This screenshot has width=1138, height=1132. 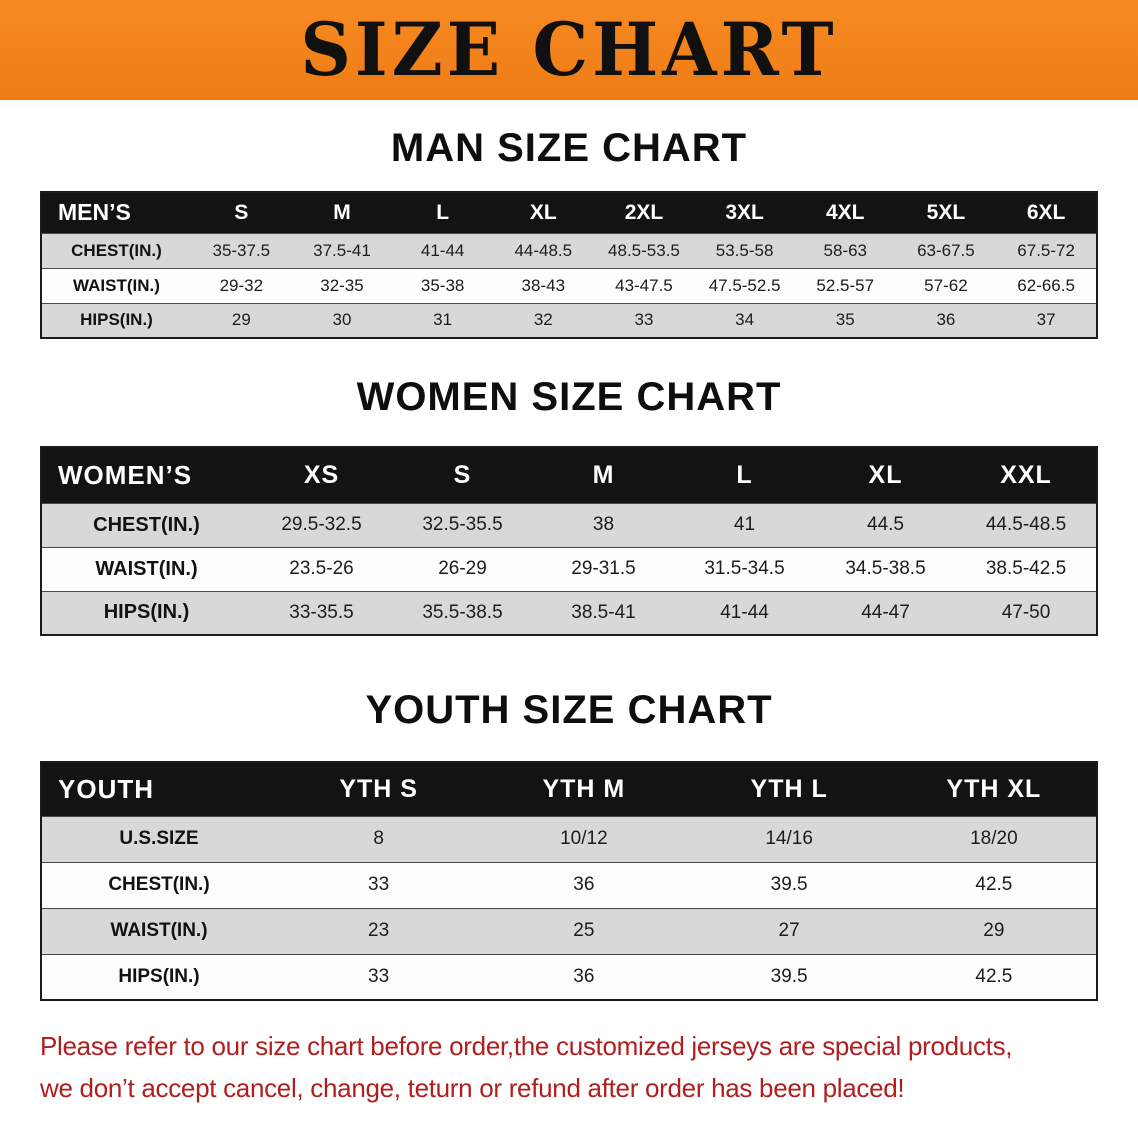 What do you see at coordinates (1026, 612) in the screenshot?
I see `value-cell: 47-50` at bounding box center [1026, 612].